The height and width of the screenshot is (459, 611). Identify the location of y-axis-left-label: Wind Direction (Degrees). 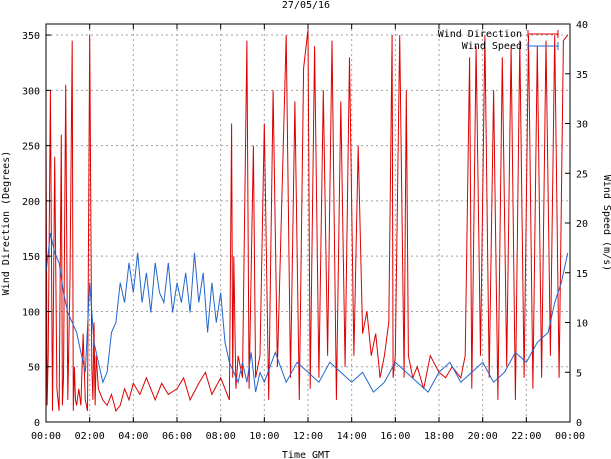
(6, 223).